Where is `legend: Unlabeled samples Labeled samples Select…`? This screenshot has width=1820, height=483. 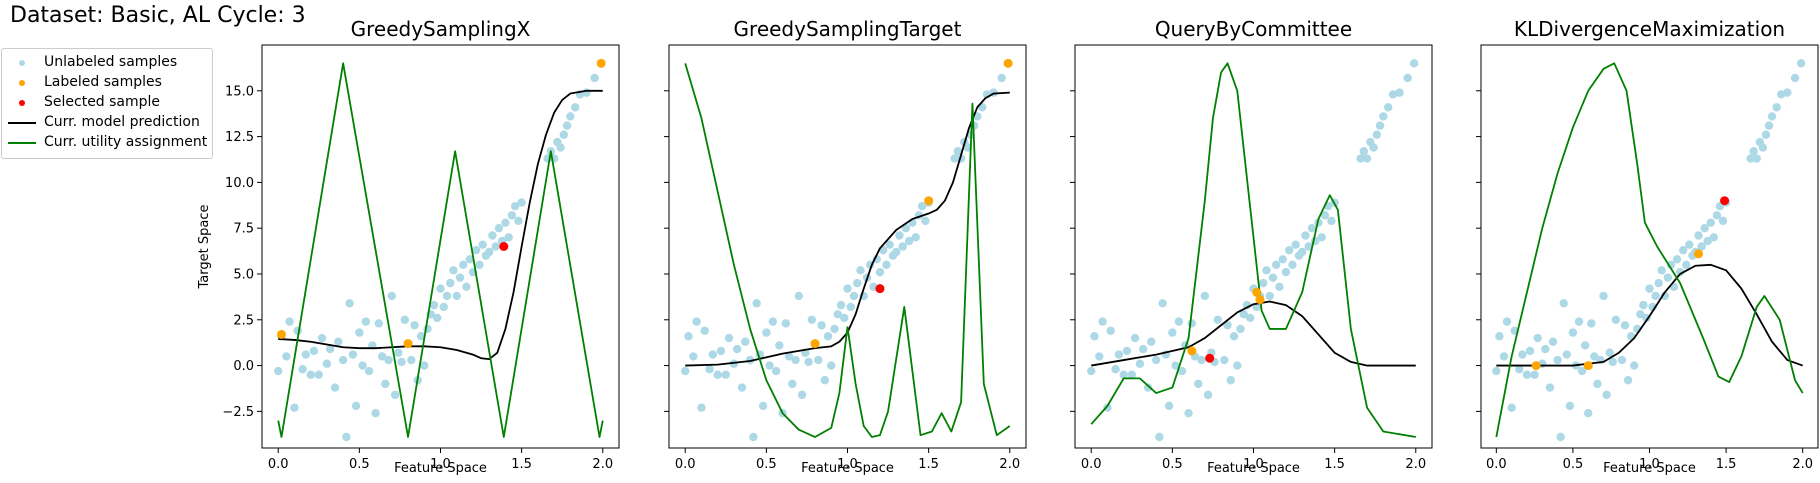
legend: Unlabeled samples Labeled samples Select… is located at coordinates (107, 103).